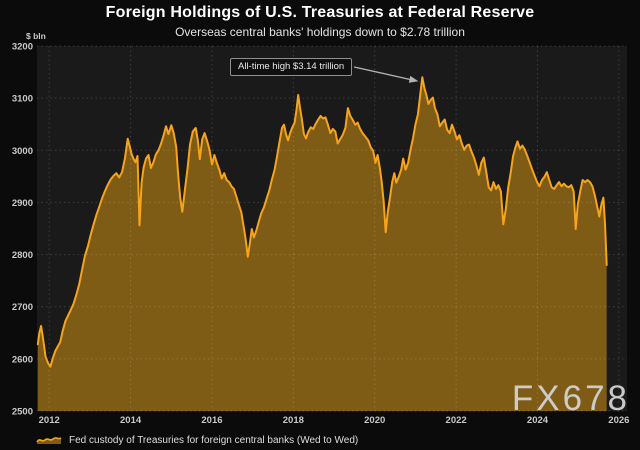  I want to click on y-tick-label: 2700, so click(22, 307).